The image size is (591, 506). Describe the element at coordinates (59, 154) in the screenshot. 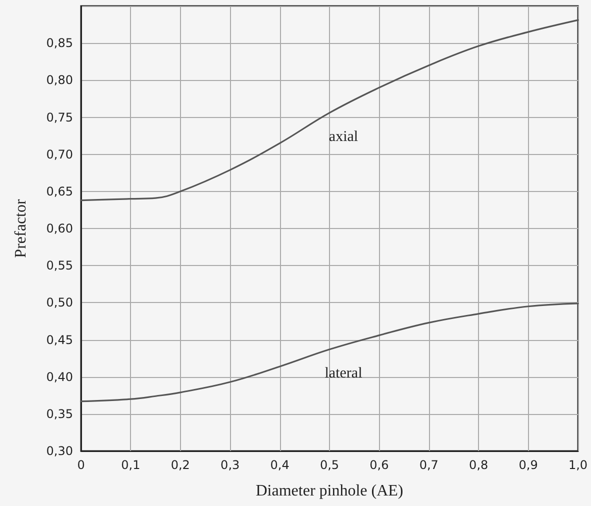

I see `y-tick-label: 0,70` at that location.